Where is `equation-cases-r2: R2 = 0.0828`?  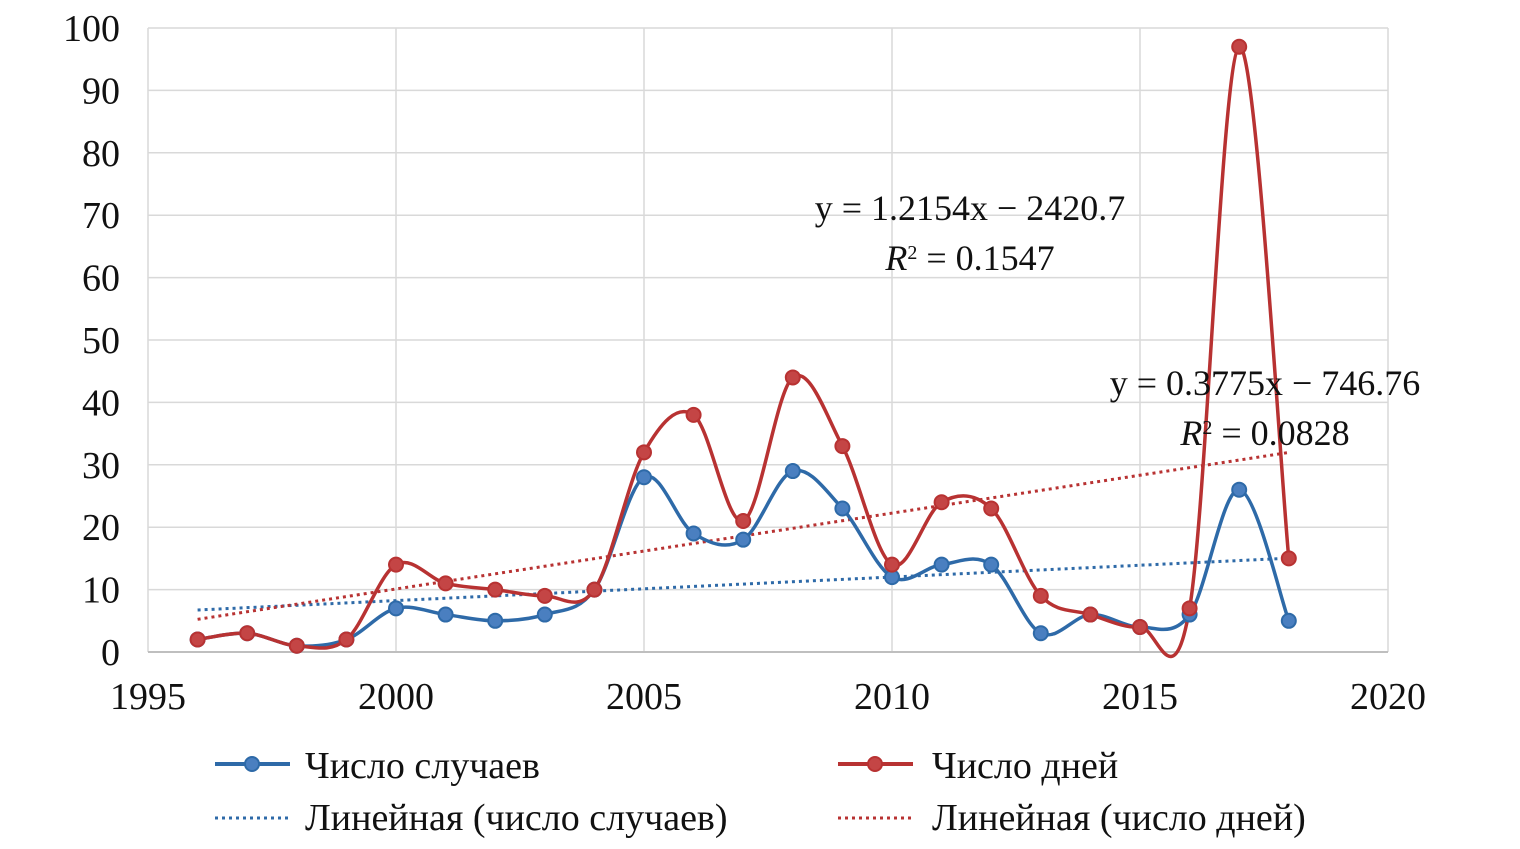
equation-cases-r2: R2 = 0.0828 is located at coordinates (1264, 433).